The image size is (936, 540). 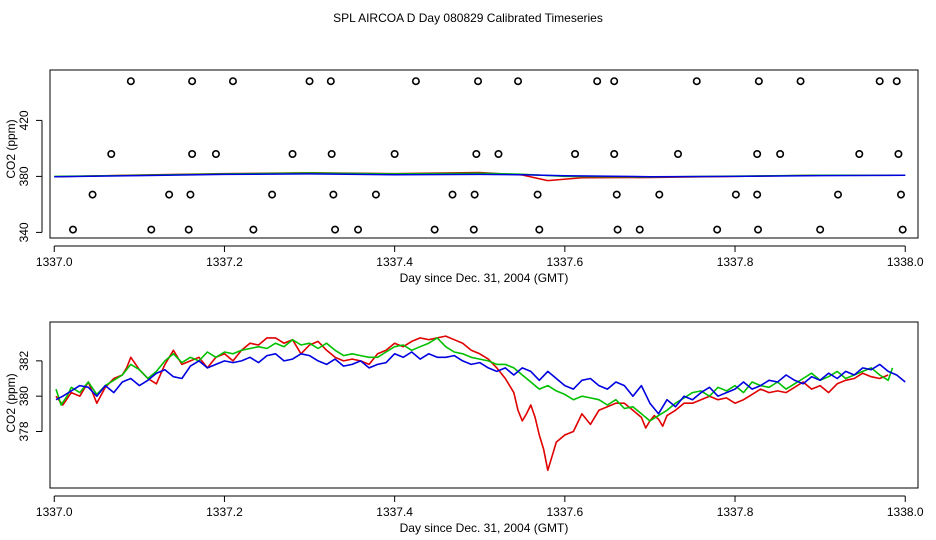 What do you see at coordinates (484, 278) in the screenshot?
I see `top-panel-xlabel: Day since Dec. 31, 2004 (GMT)` at bounding box center [484, 278].